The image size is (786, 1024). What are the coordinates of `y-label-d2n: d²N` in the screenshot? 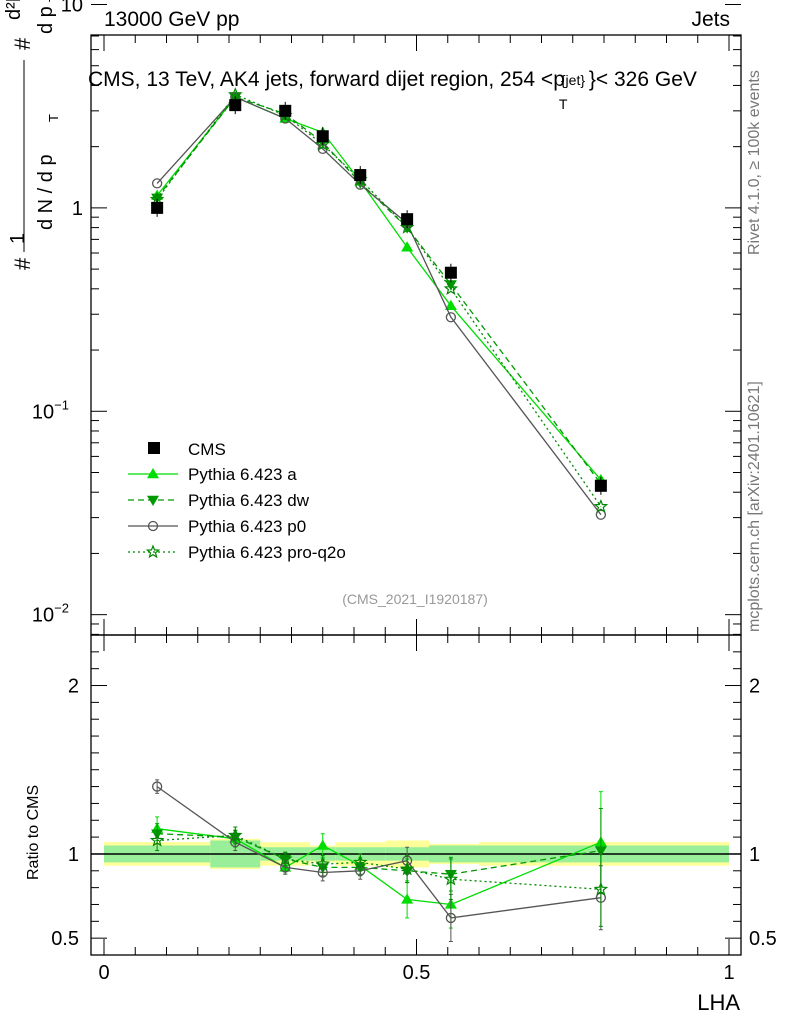 It's located at (14, 10).